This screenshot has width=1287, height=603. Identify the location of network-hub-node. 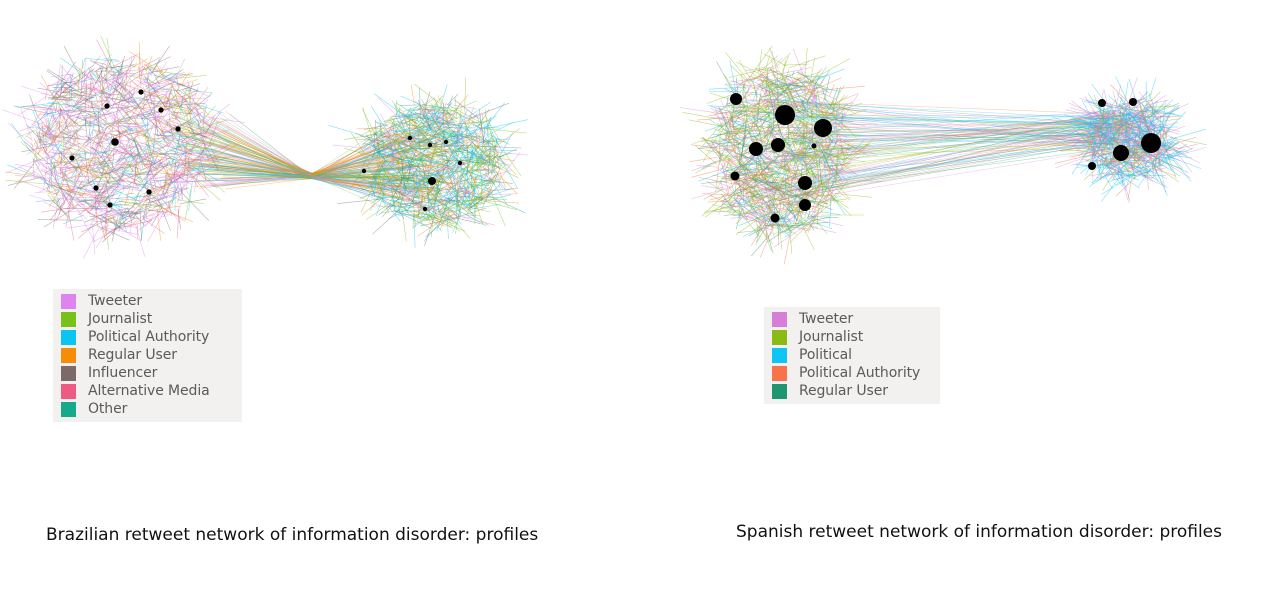
(432, 181).